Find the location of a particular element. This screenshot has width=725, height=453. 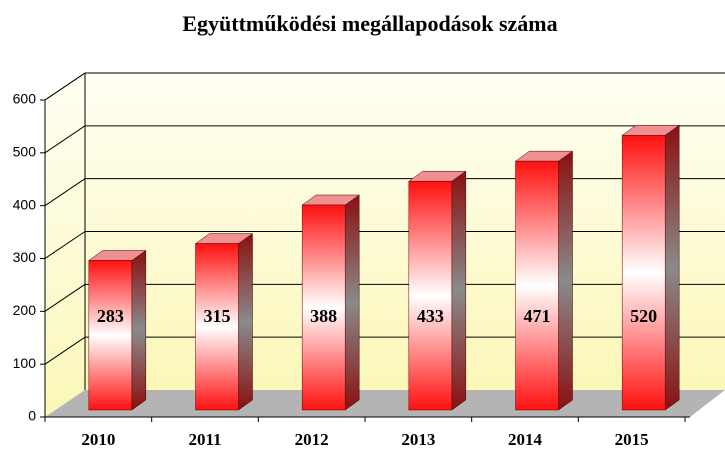

y-tick-label: 300 is located at coordinates (25, 257).